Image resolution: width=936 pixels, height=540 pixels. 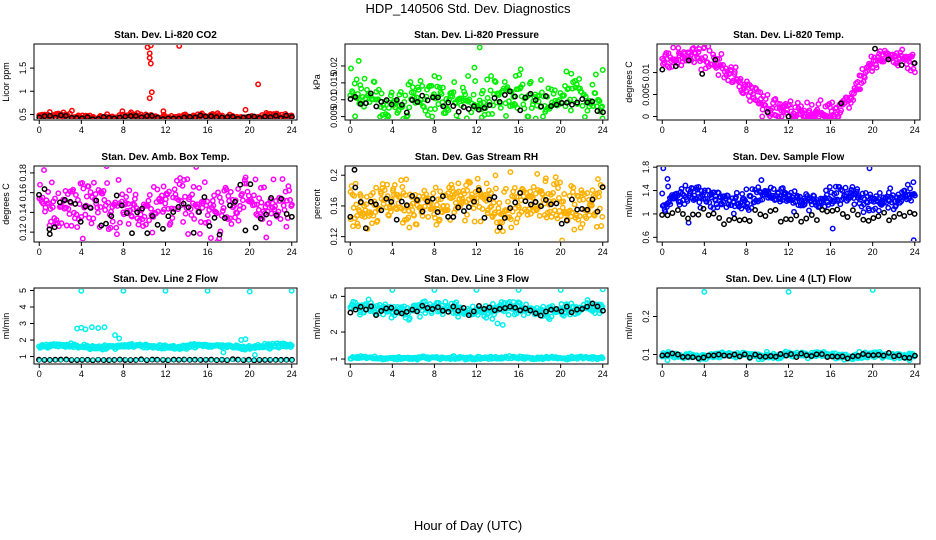 What do you see at coordinates (789, 279) in the screenshot?
I see `chart-title: Stan. Dev. Line 4 (LT) Flow` at bounding box center [789, 279].